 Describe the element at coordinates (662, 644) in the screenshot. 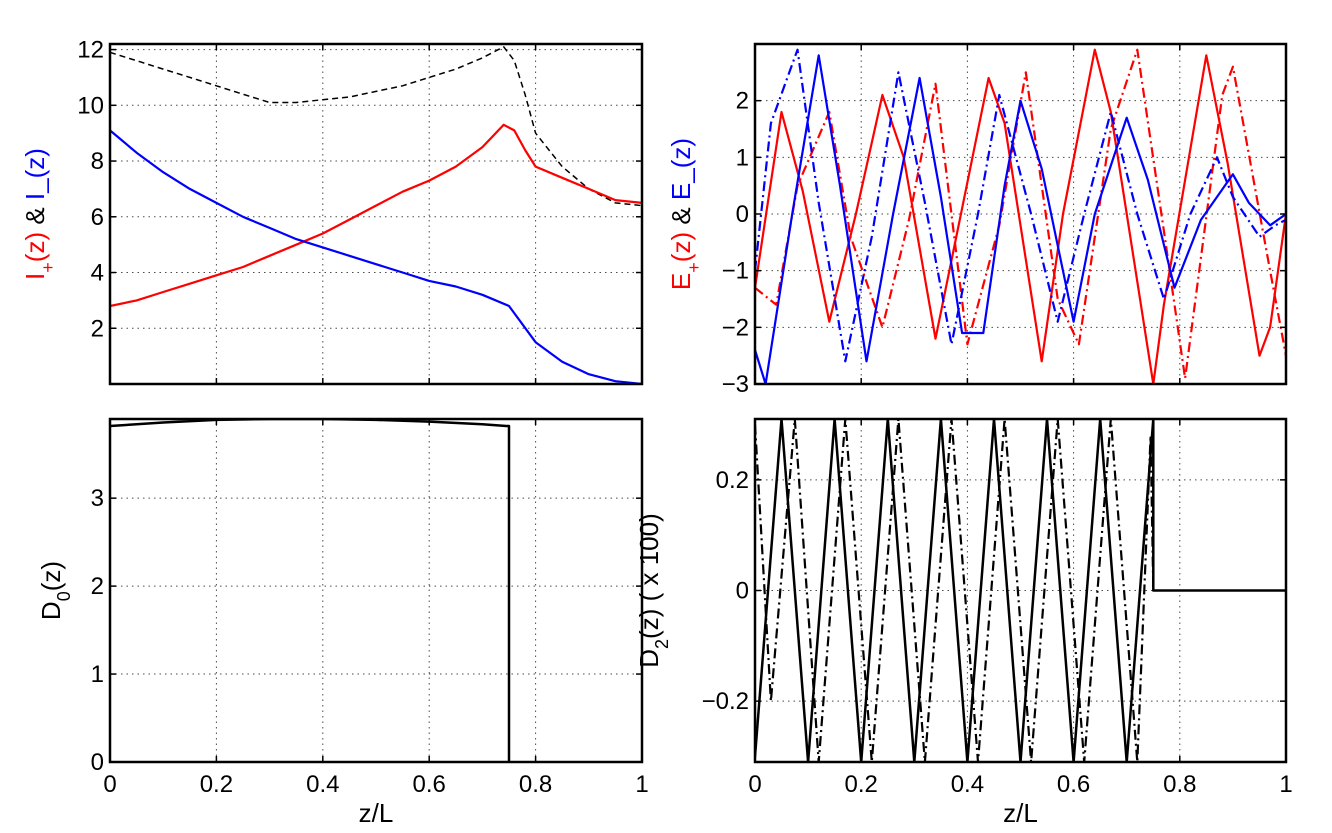

I see `y-axis-label-part: 2` at that location.